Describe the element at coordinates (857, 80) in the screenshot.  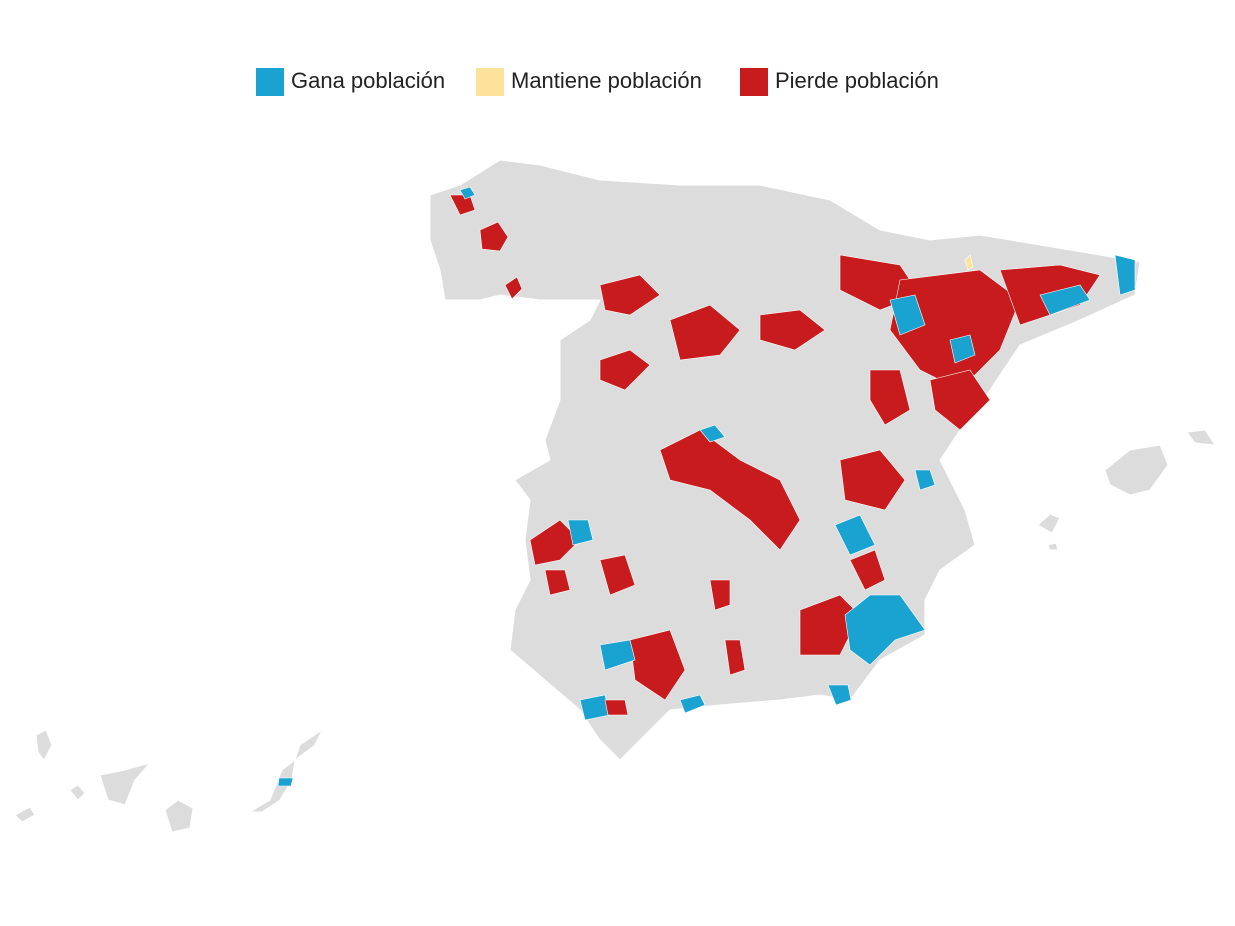
I see `legend-label: Pierde población` at that location.